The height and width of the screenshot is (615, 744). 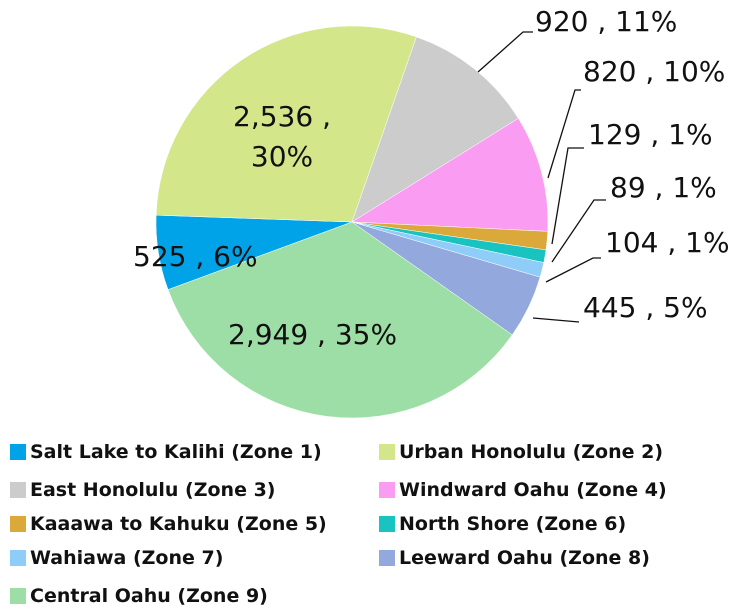 What do you see at coordinates (153, 490) in the screenshot?
I see `legend-label: East Honolulu (Zone 3)` at bounding box center [153, 490].